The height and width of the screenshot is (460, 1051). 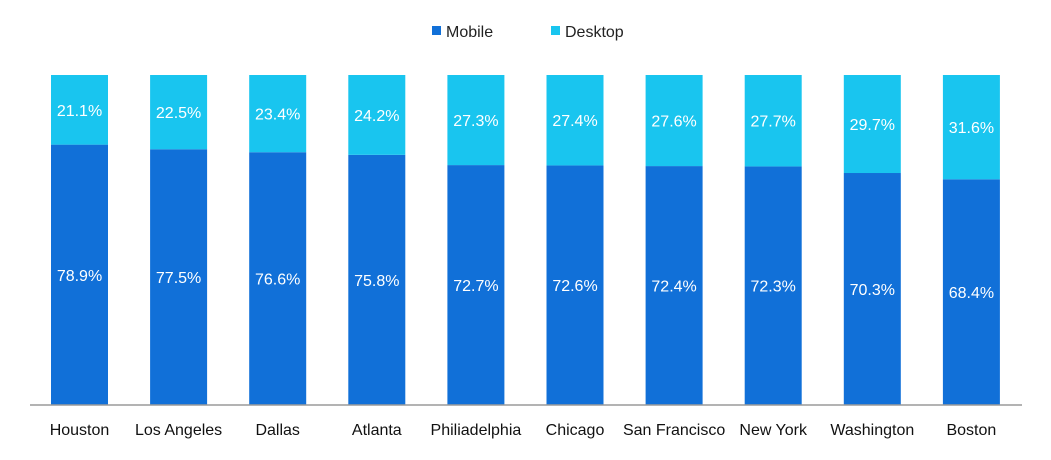 I want to click on data-label-mobile-los-angeles: 77.5%, so click(x=178, y=278).